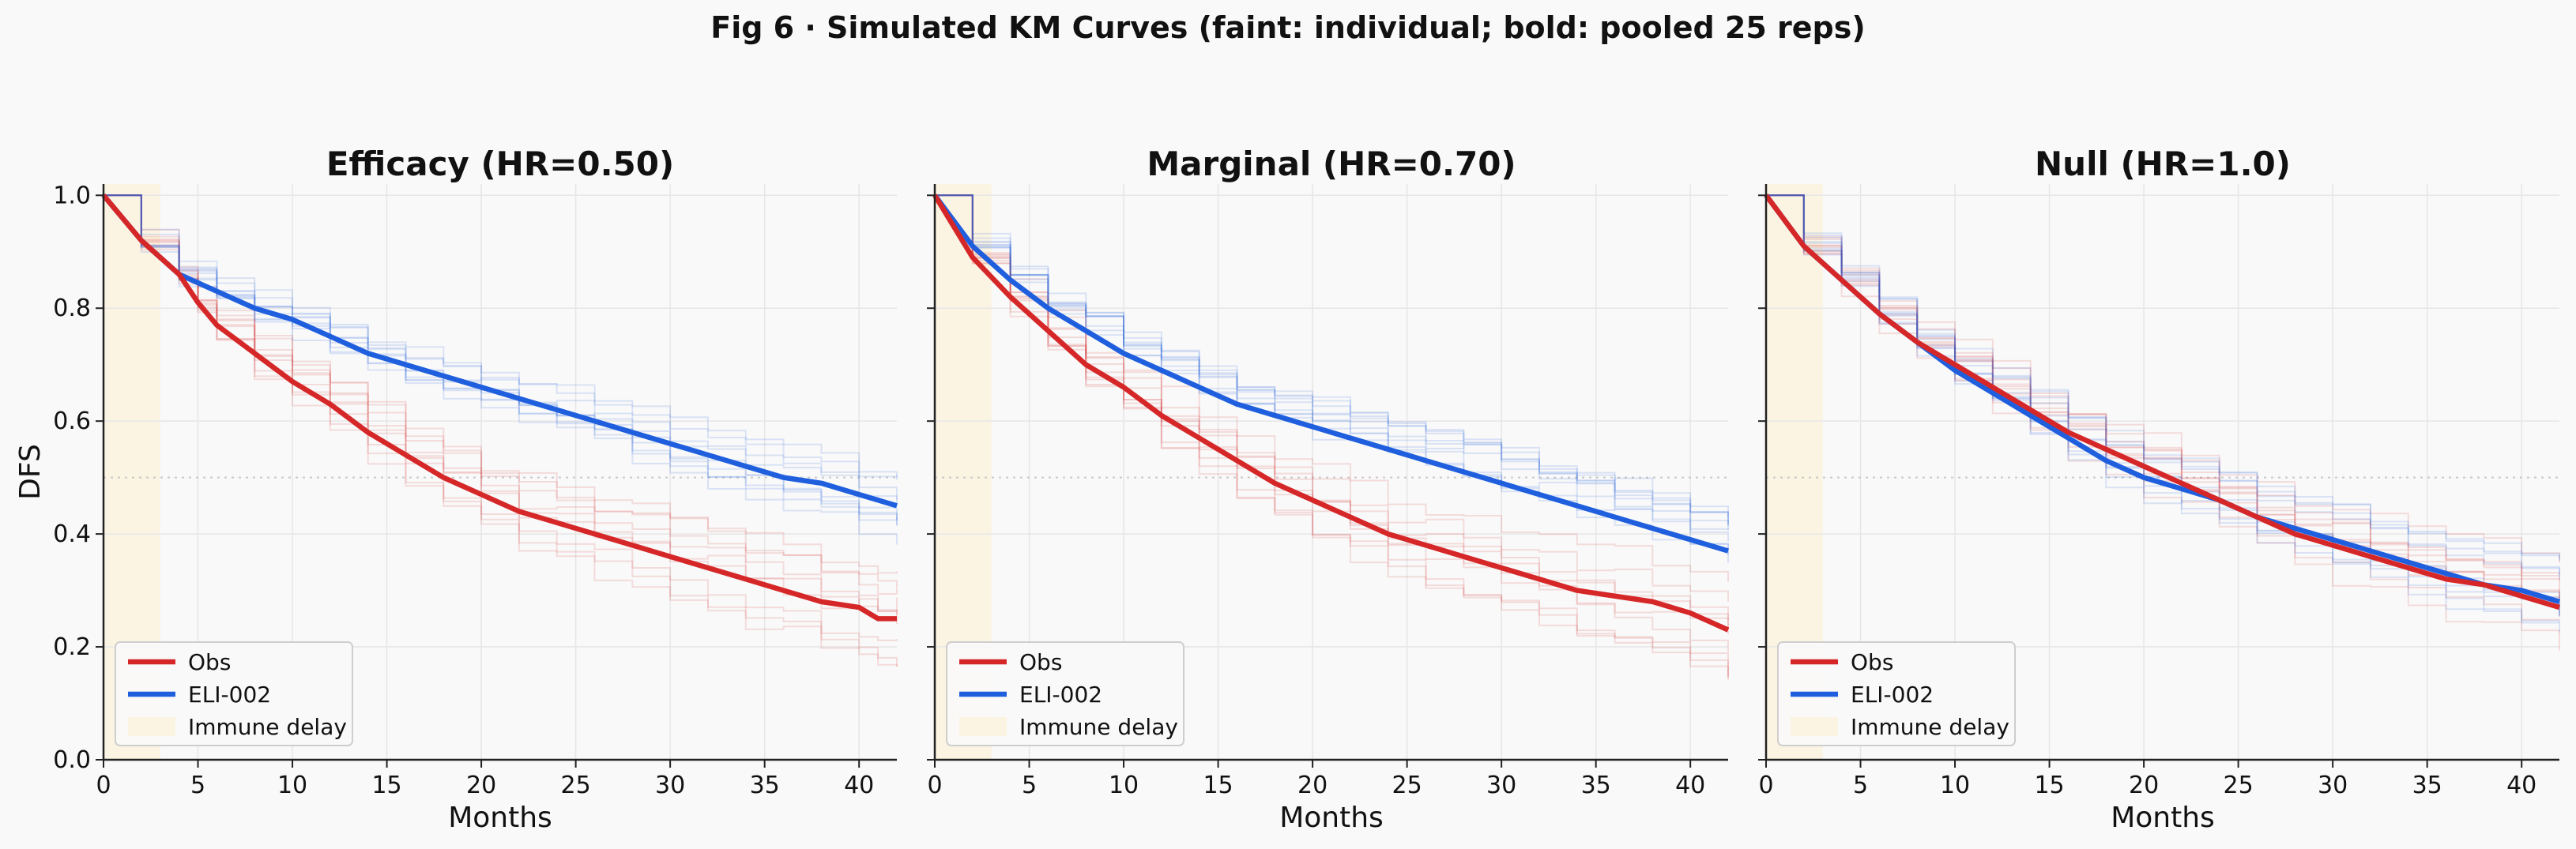  Describe the element at coordinates (72, 647) in the screenshot. I see `y-tick-label: 0.2` at that location.